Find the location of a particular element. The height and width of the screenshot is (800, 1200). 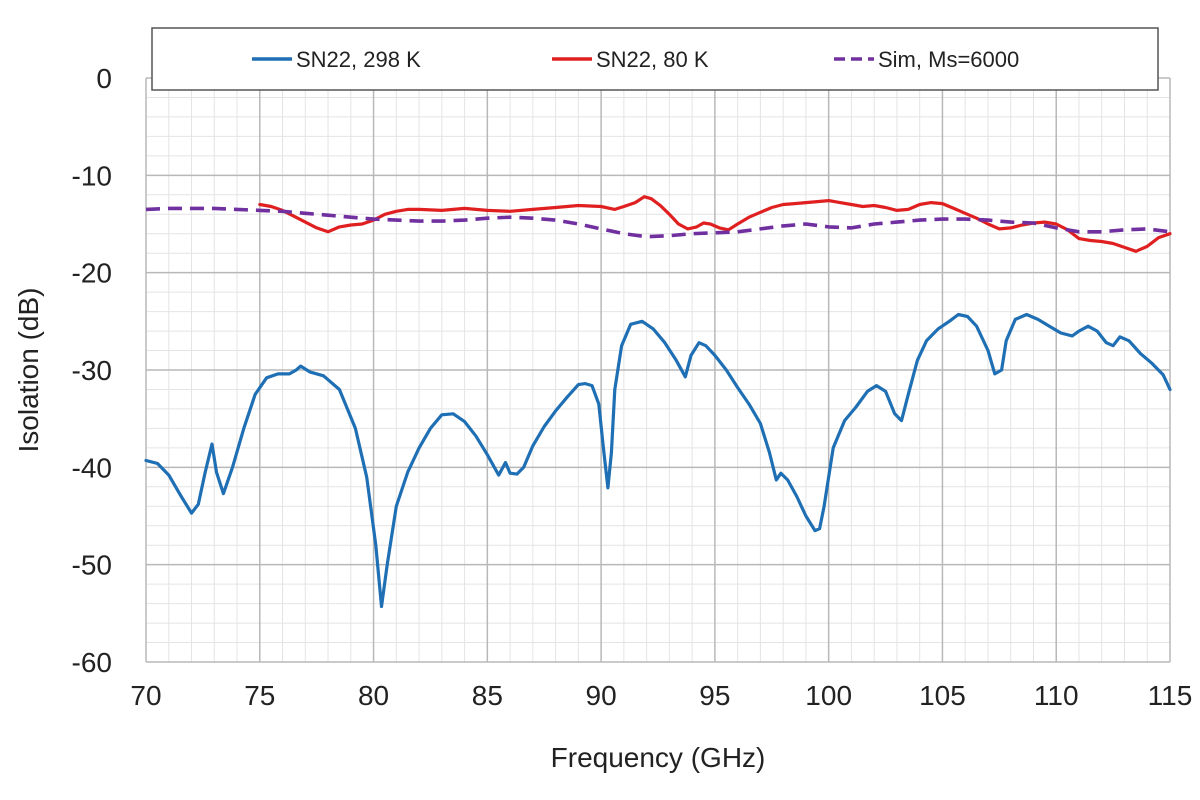

x-axis-title: Frequency (GHz) is located at coordinates (658, 757).